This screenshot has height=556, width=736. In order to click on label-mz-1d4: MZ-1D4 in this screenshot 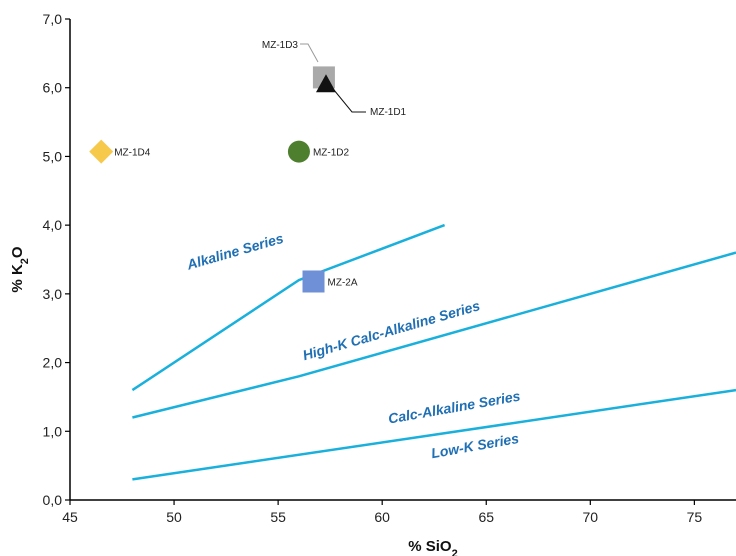, I will do `click(132, 153)`.